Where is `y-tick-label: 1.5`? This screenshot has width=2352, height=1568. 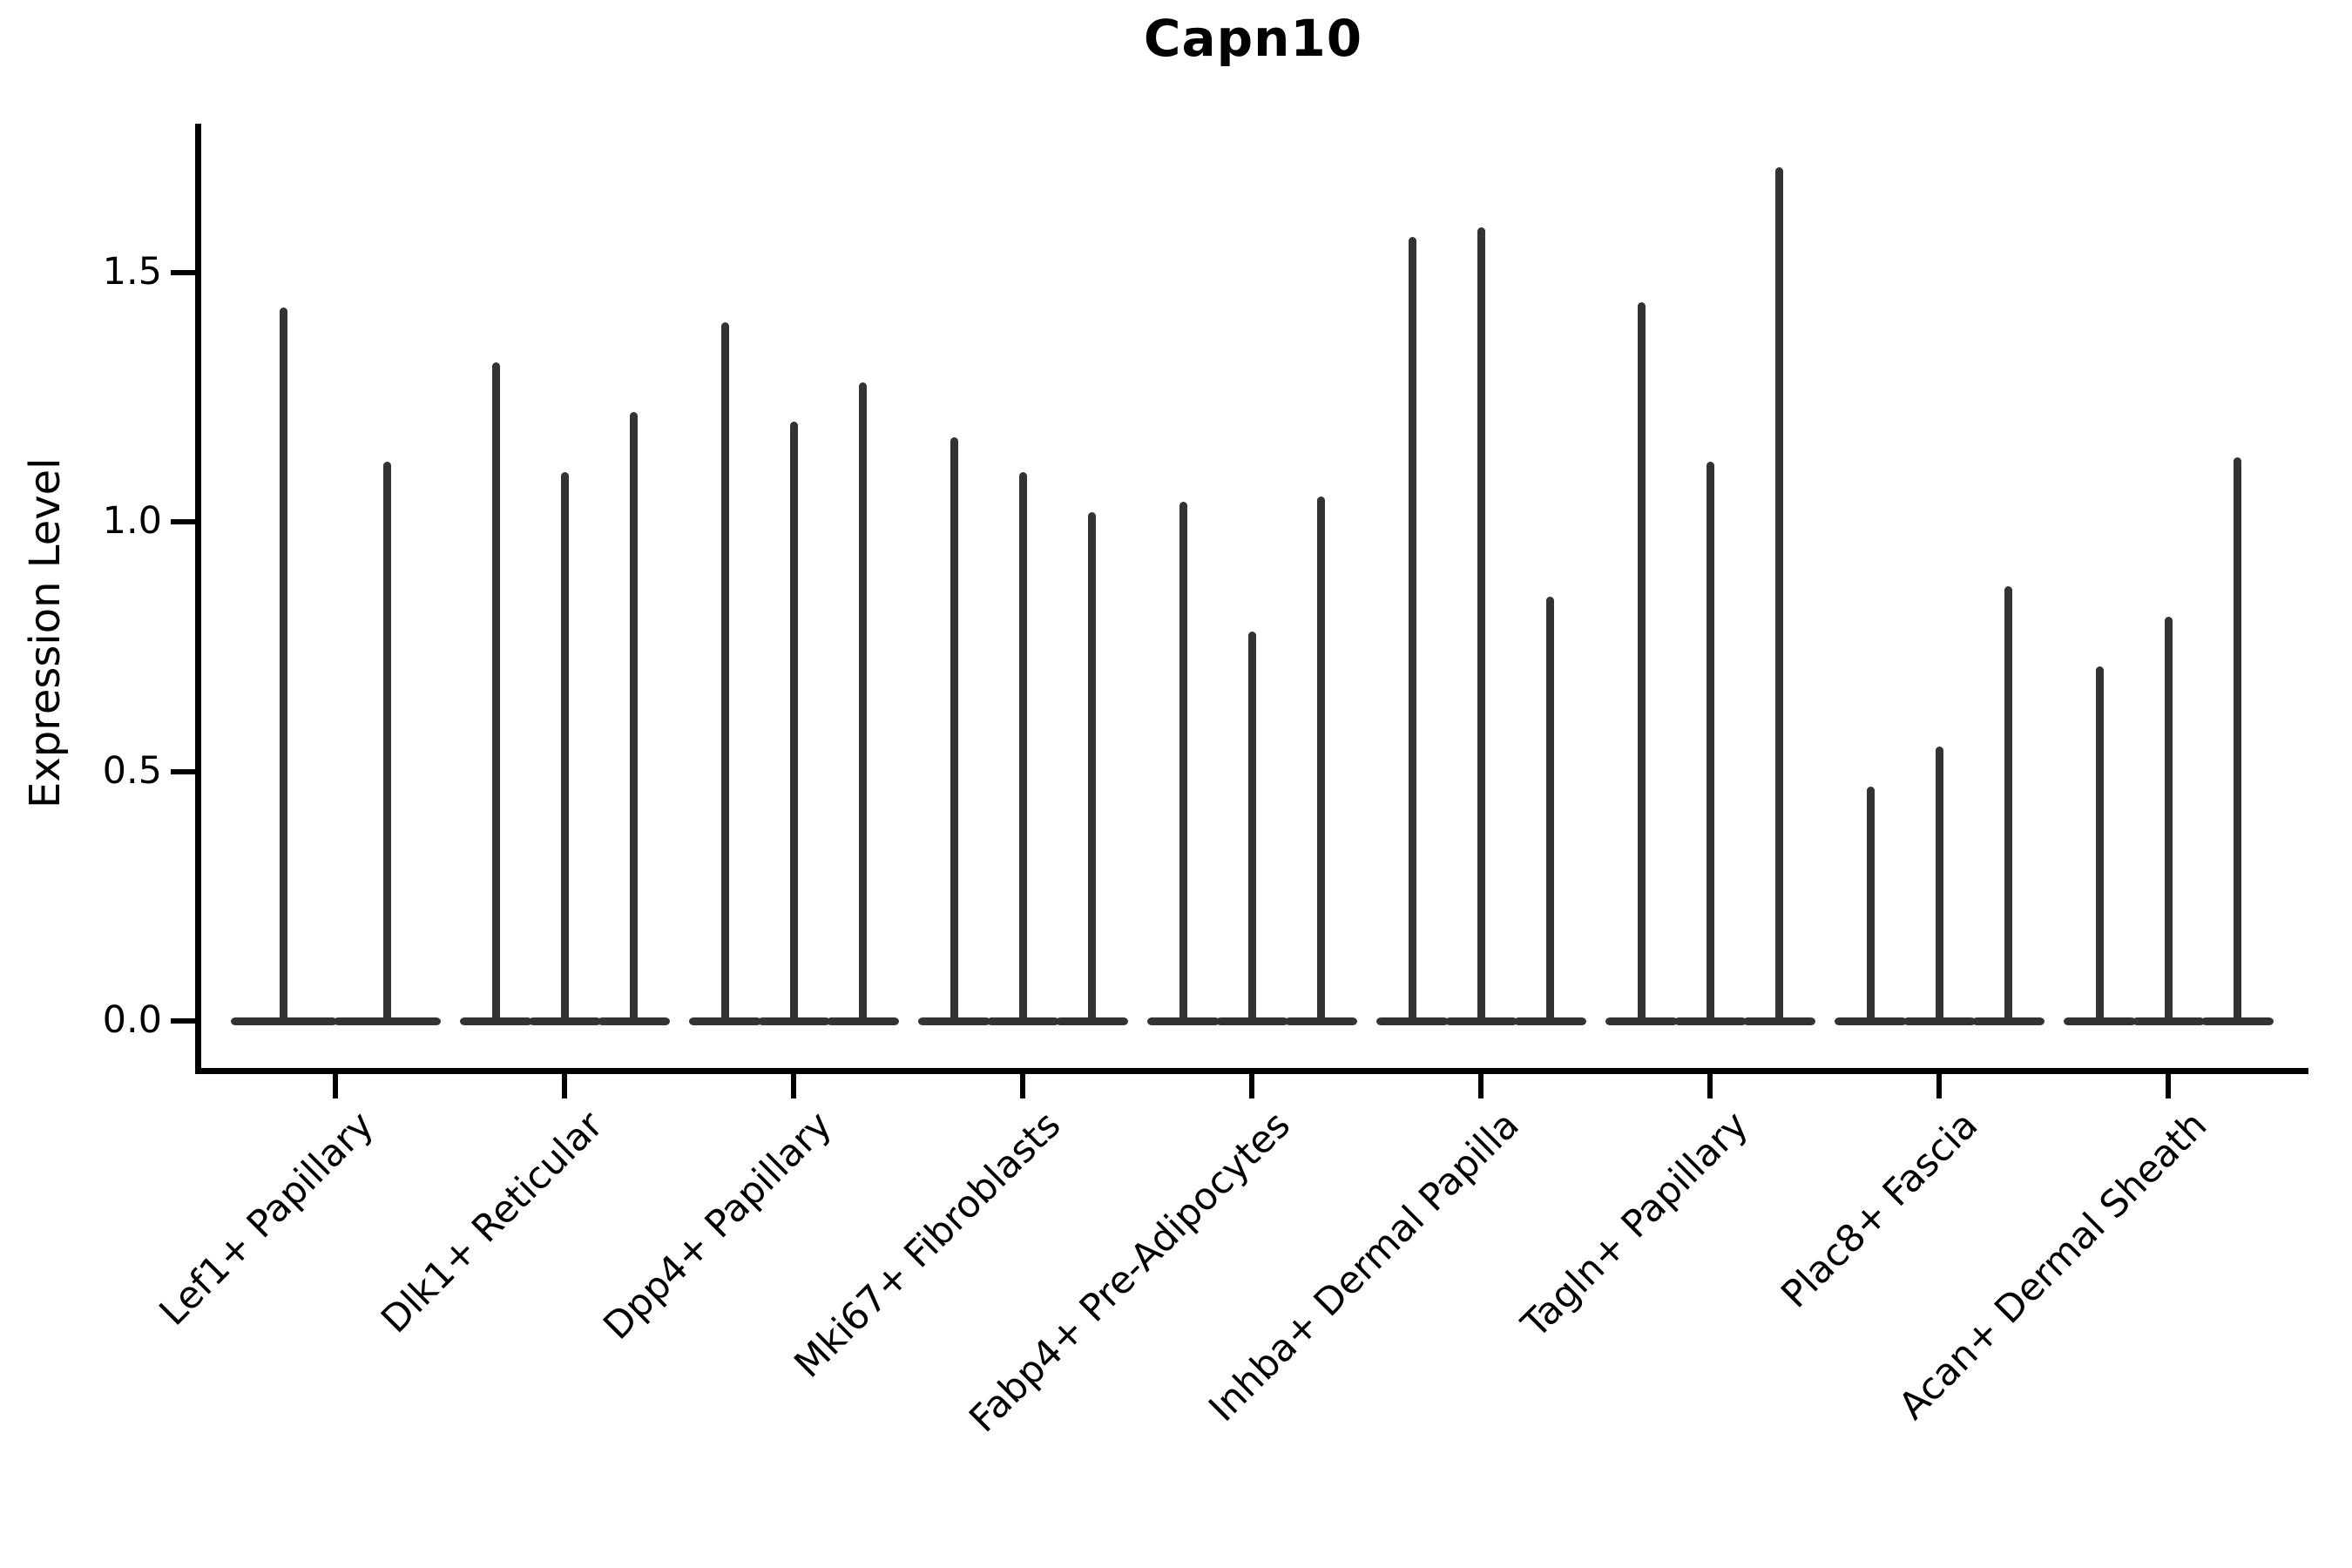 y-tick-label: 1.5 is located at coordinates (132, 271).